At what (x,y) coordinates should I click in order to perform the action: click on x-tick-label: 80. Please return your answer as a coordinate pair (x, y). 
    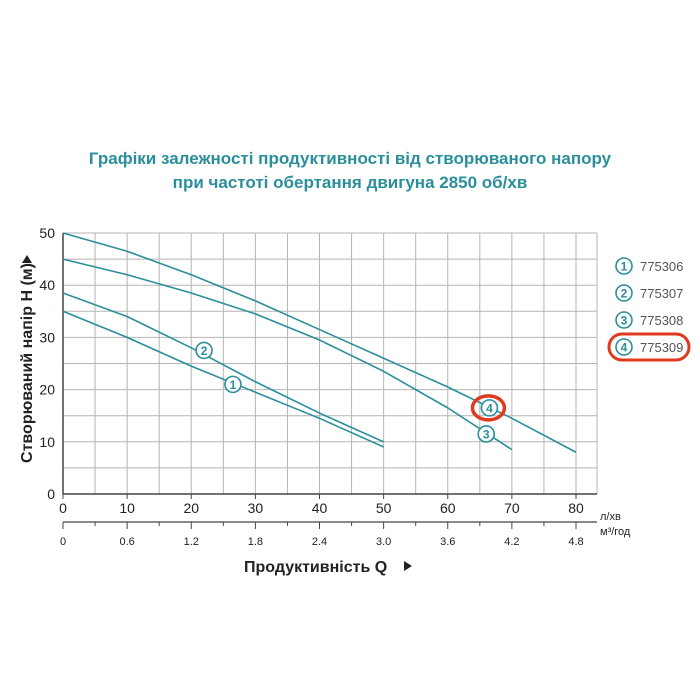
    Looking at the image, I should click on (576, 508).